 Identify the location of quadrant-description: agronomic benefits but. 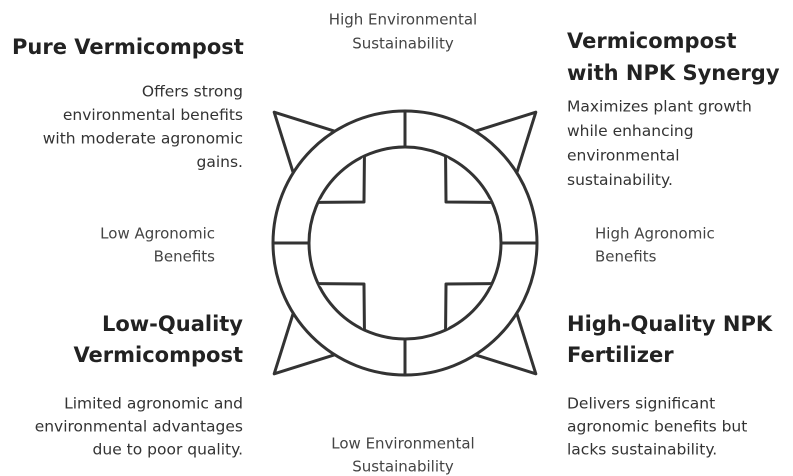
(657, 427).